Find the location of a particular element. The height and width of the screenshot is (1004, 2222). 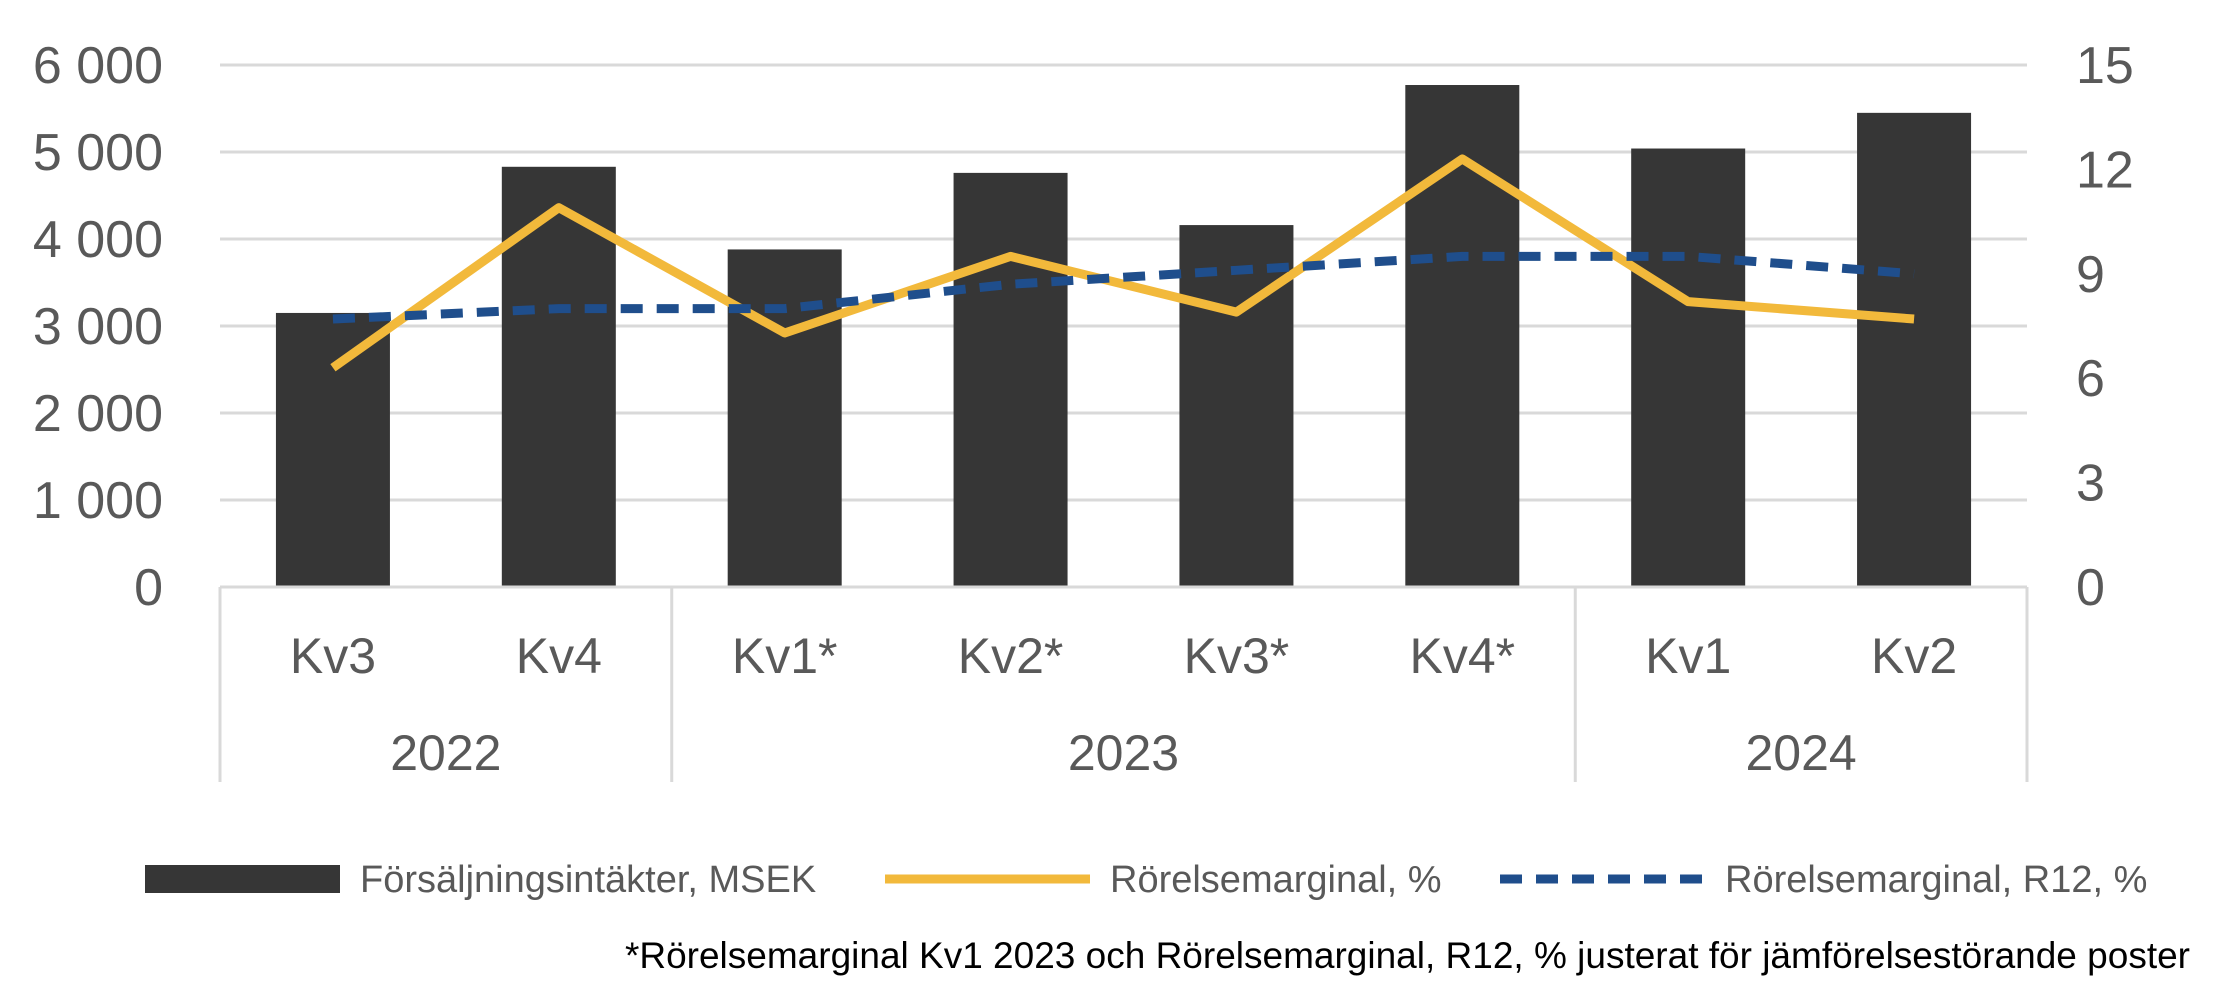

category-label: Kv4 is located at coordinates (559, 656).